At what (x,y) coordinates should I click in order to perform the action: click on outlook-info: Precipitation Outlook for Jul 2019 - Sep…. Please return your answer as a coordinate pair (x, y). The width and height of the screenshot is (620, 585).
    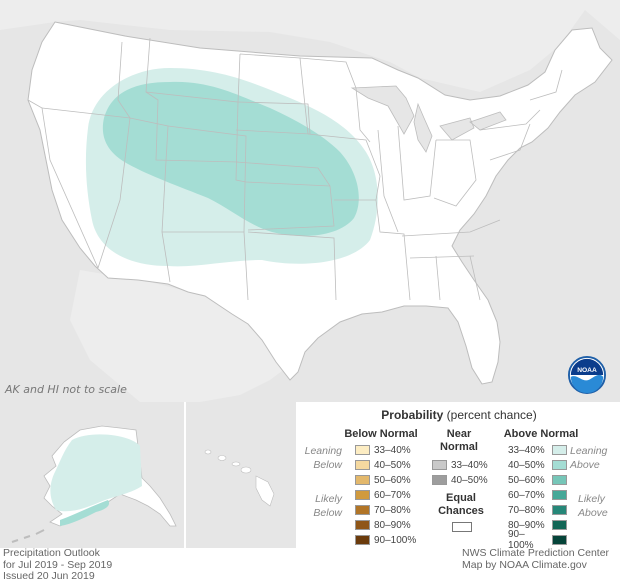
    Looking at the image, I should click on (58, 565).